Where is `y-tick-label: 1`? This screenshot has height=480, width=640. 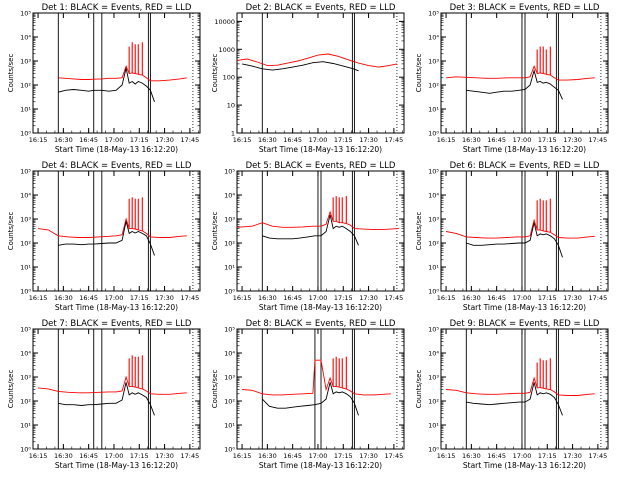 y-tick-label: 1 is located at coordinates (233, 134).